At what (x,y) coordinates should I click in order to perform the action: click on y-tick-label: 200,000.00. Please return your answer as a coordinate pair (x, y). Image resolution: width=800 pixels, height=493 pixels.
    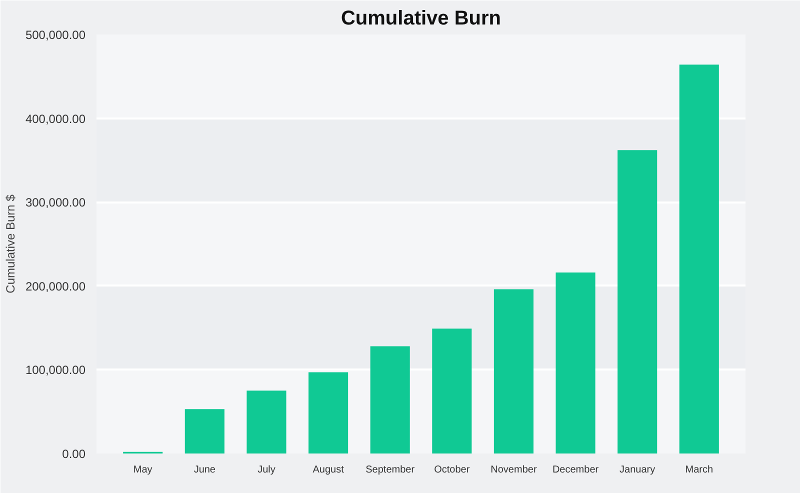
    Looking at the image, I should click on (55, 286).